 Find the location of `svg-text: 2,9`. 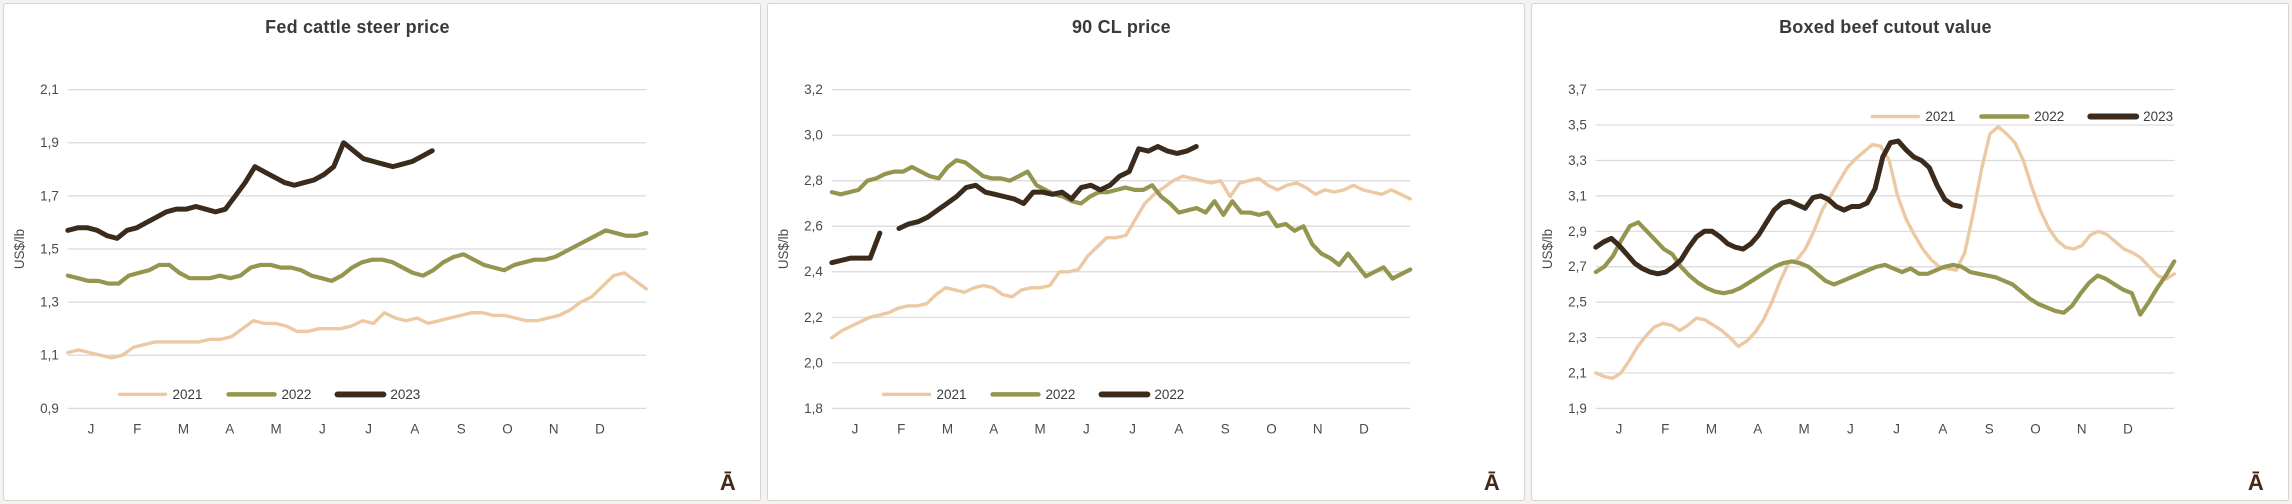

svg-text: 2,9 is located at coordinates (1577, 231).